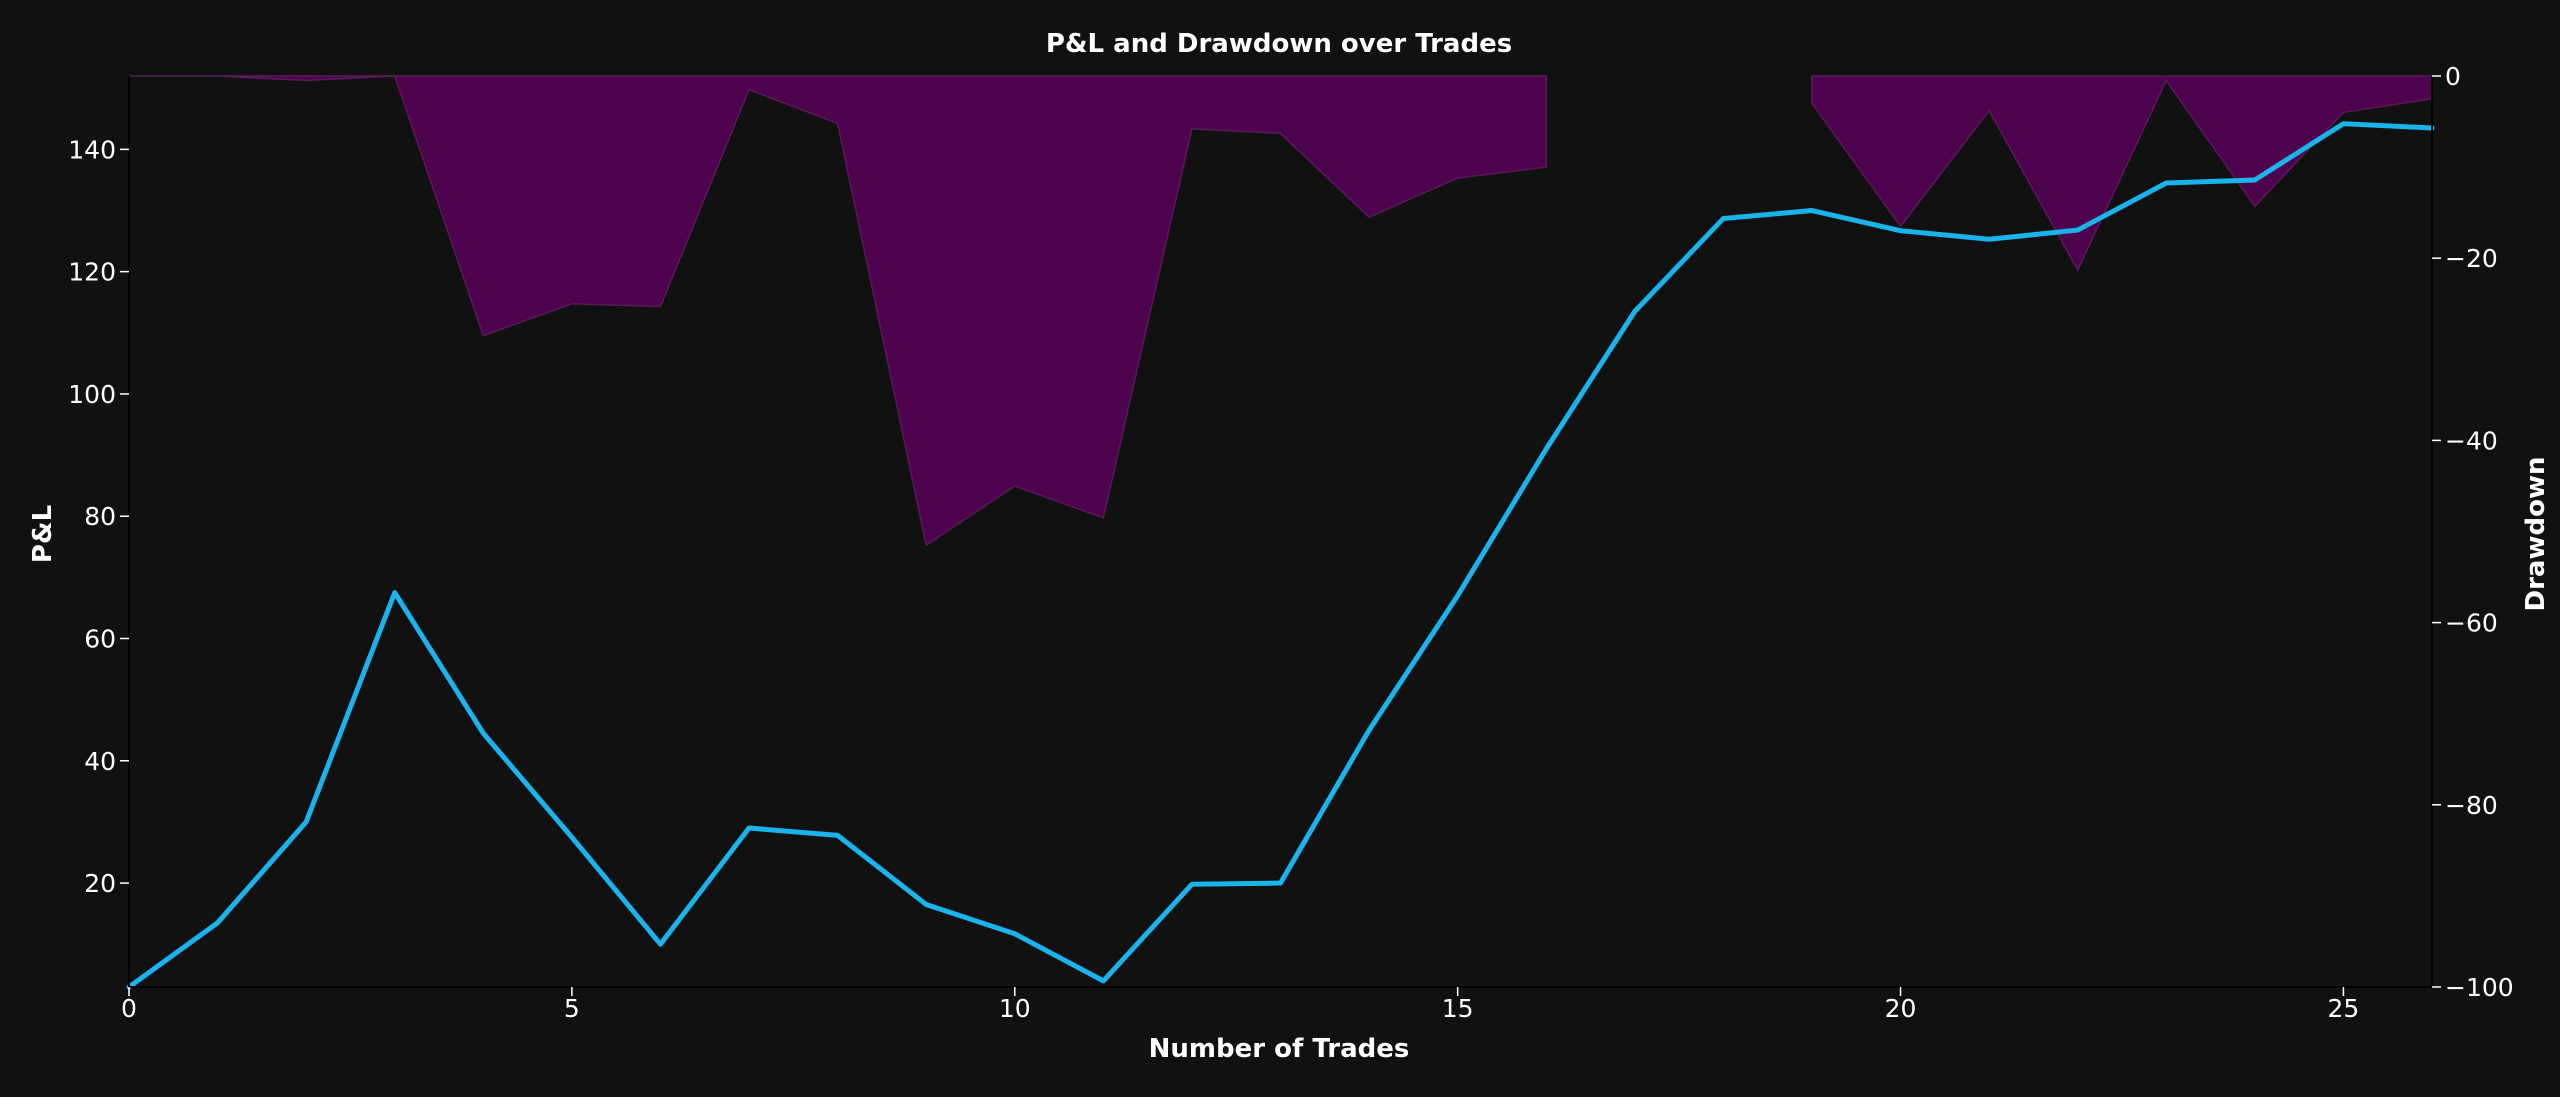  Describe the element at coordinates (92, 272) in the screenshot. I see `y-tick-label: 120` at that location.